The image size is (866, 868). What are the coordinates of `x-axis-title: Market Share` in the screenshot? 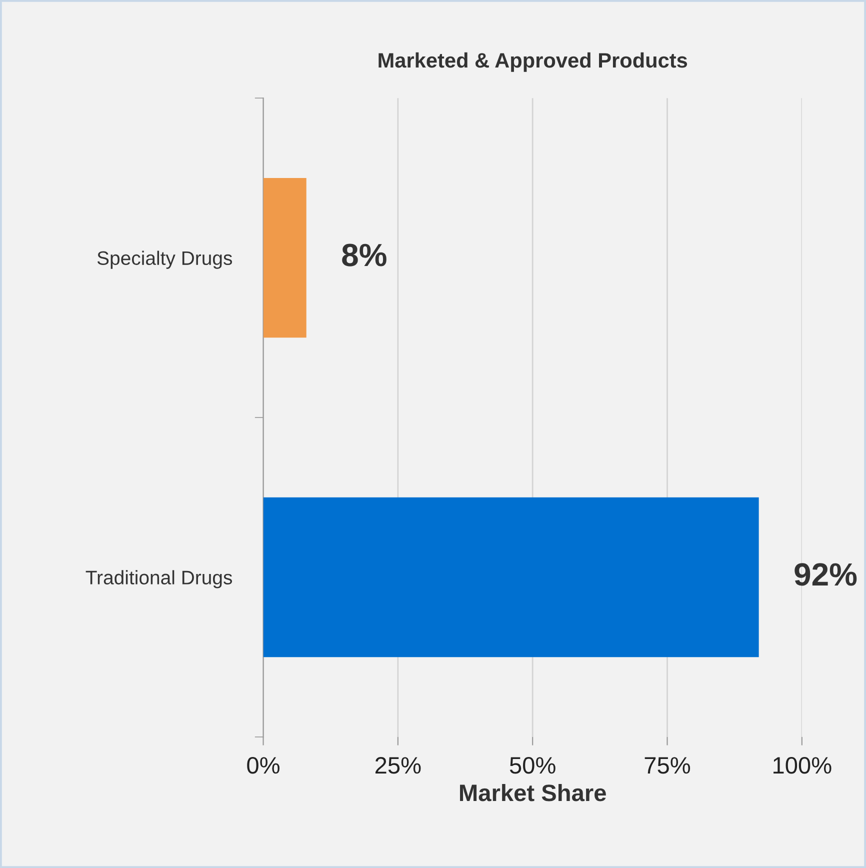 It's located at (533, 793).